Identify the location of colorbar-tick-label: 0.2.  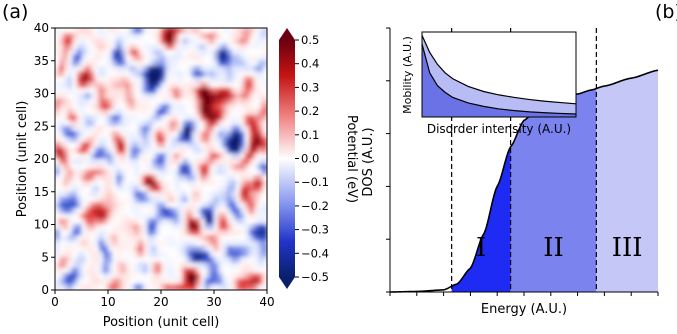
(310, 111).